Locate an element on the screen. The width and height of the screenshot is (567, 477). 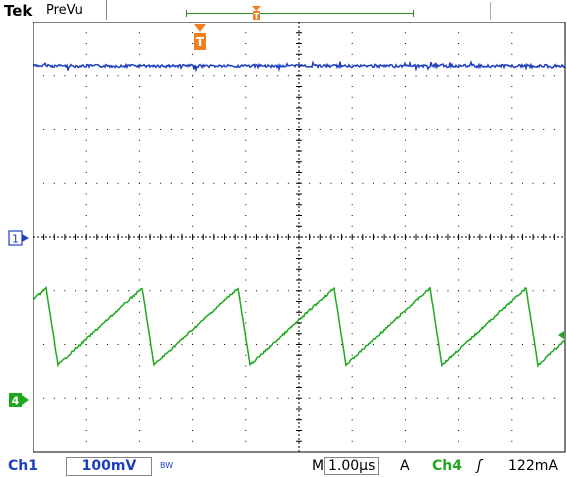
trigger-marker-label: T is located at coordinates (200, 42).